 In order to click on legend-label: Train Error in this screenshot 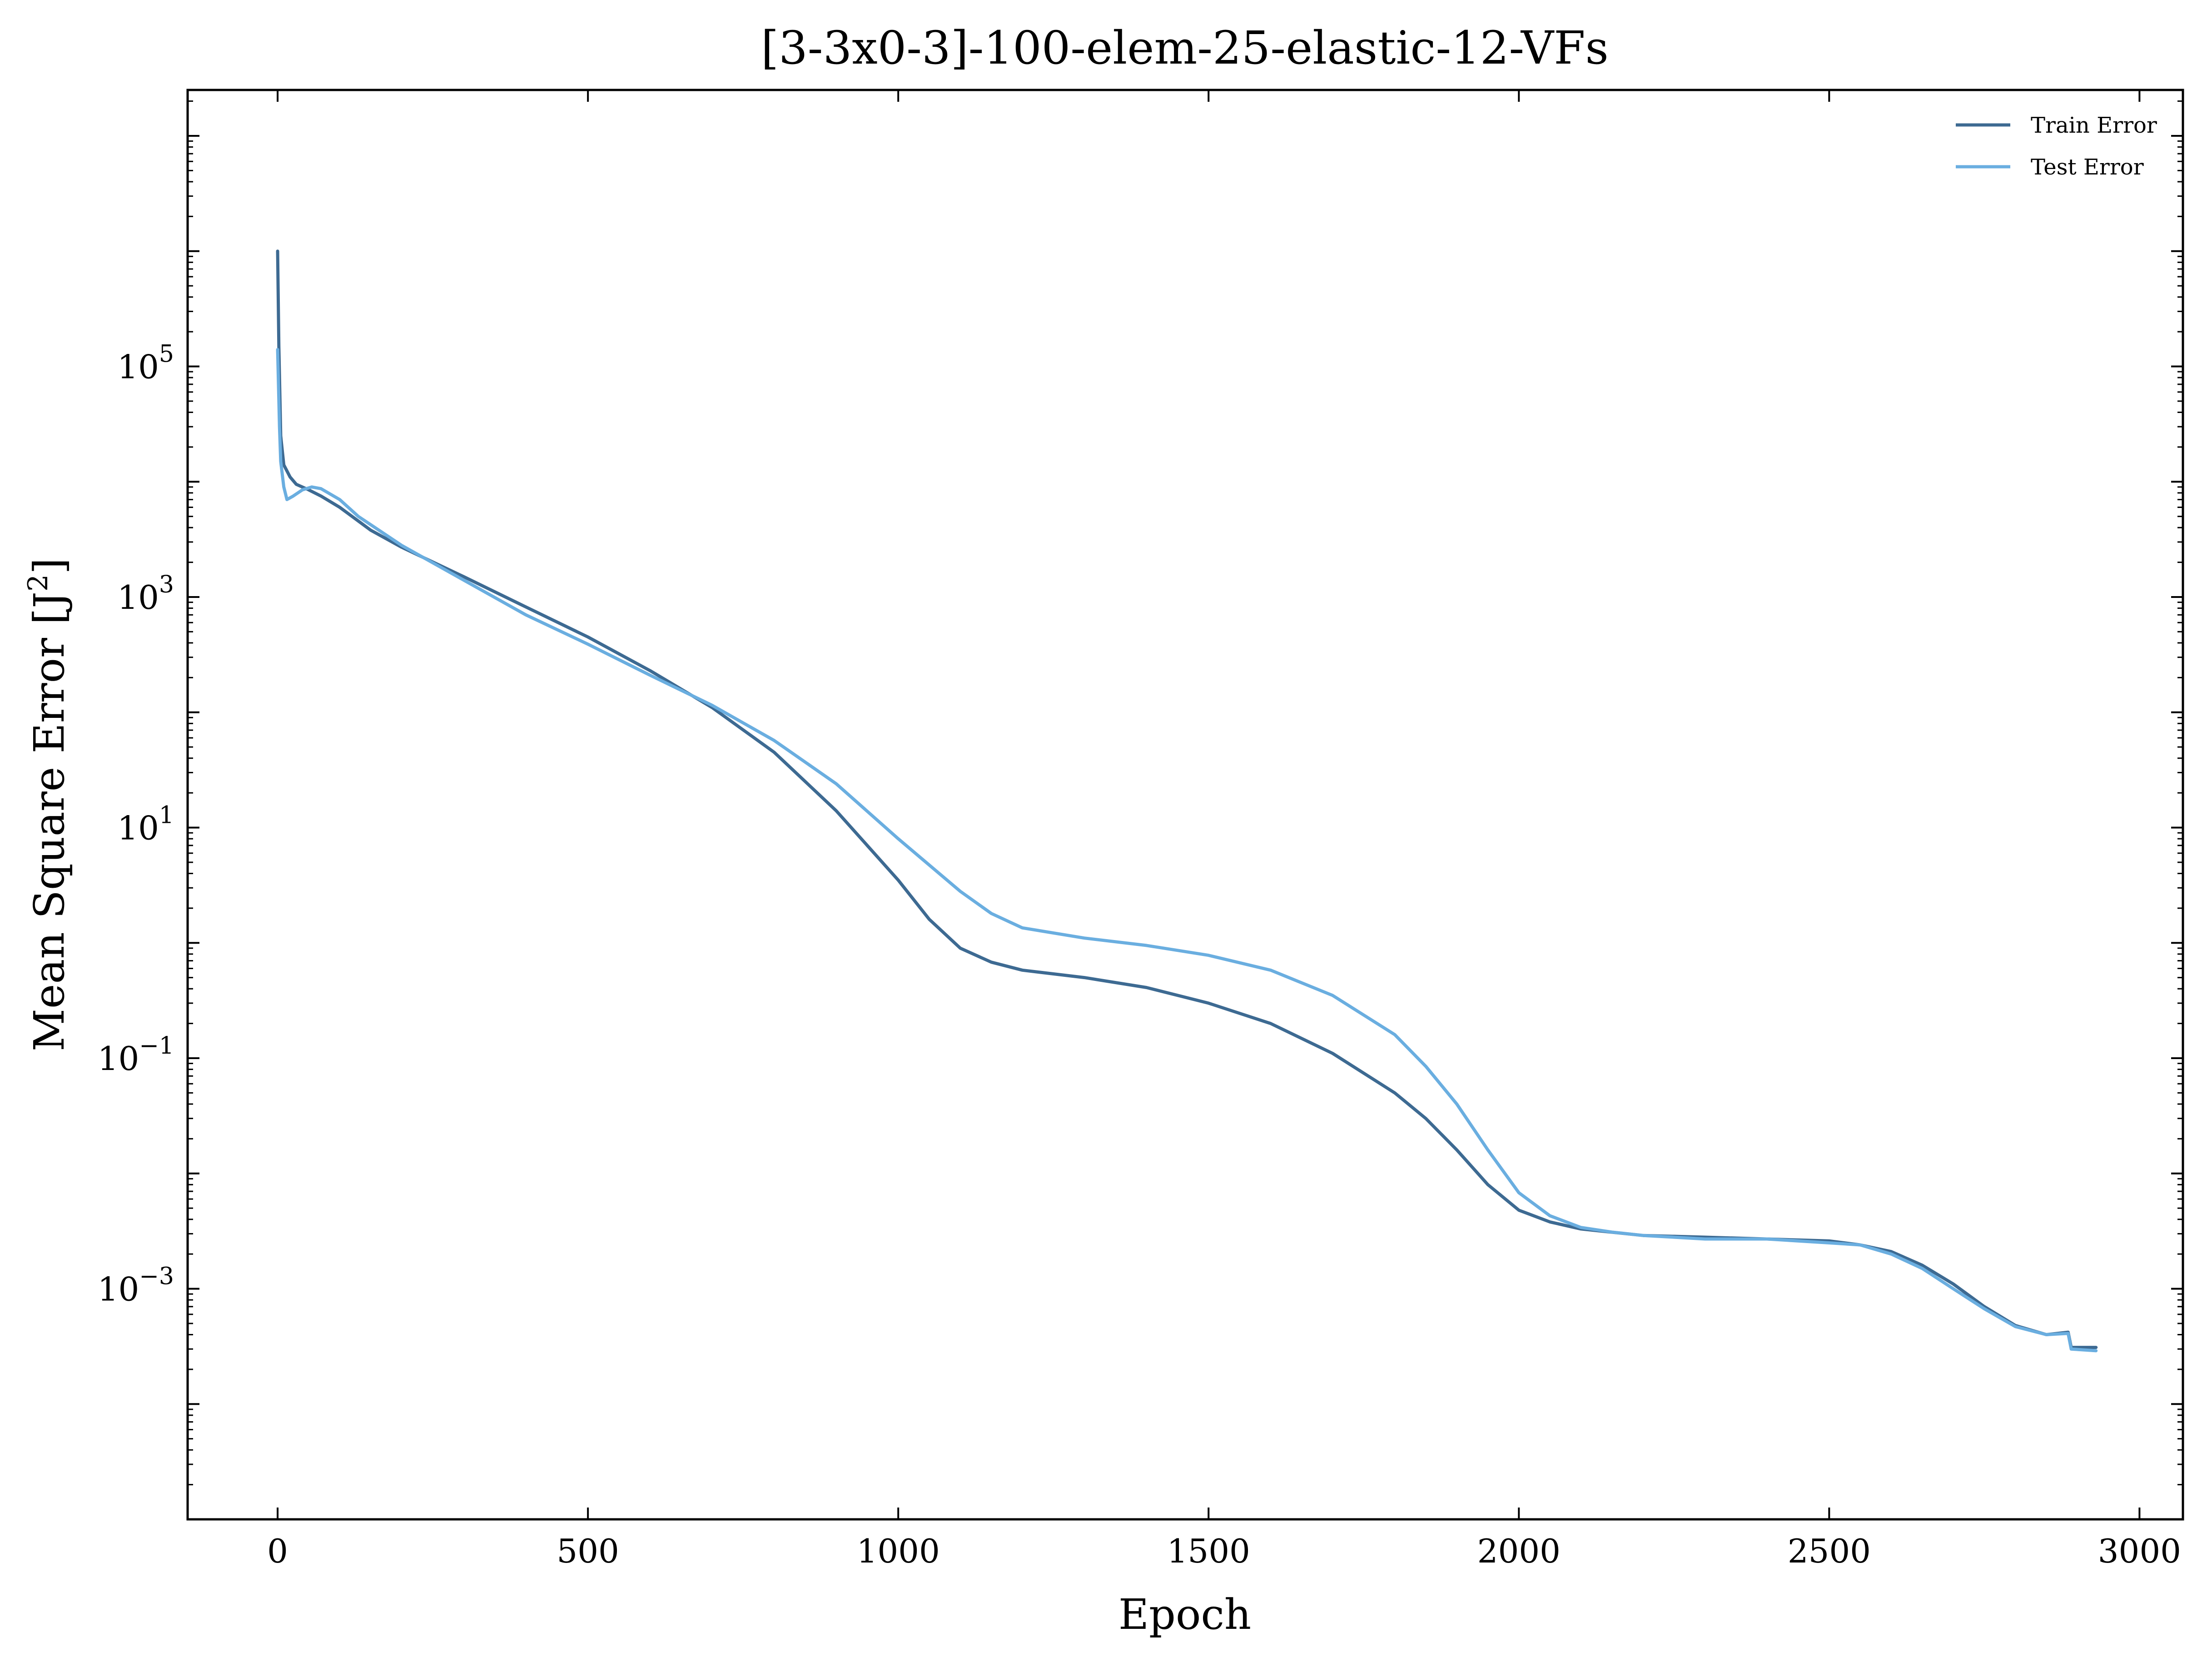, I will do `click(2094, 125)`.